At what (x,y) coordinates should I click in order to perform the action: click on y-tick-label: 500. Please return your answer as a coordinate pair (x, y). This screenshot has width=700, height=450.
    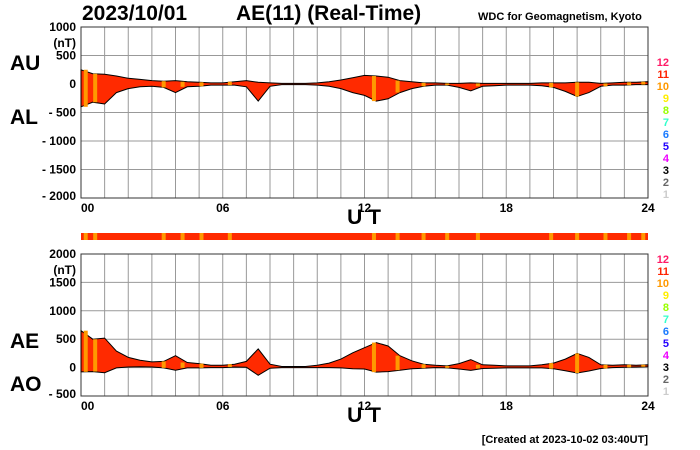
    Looking at the image, I should click on (66, 339).